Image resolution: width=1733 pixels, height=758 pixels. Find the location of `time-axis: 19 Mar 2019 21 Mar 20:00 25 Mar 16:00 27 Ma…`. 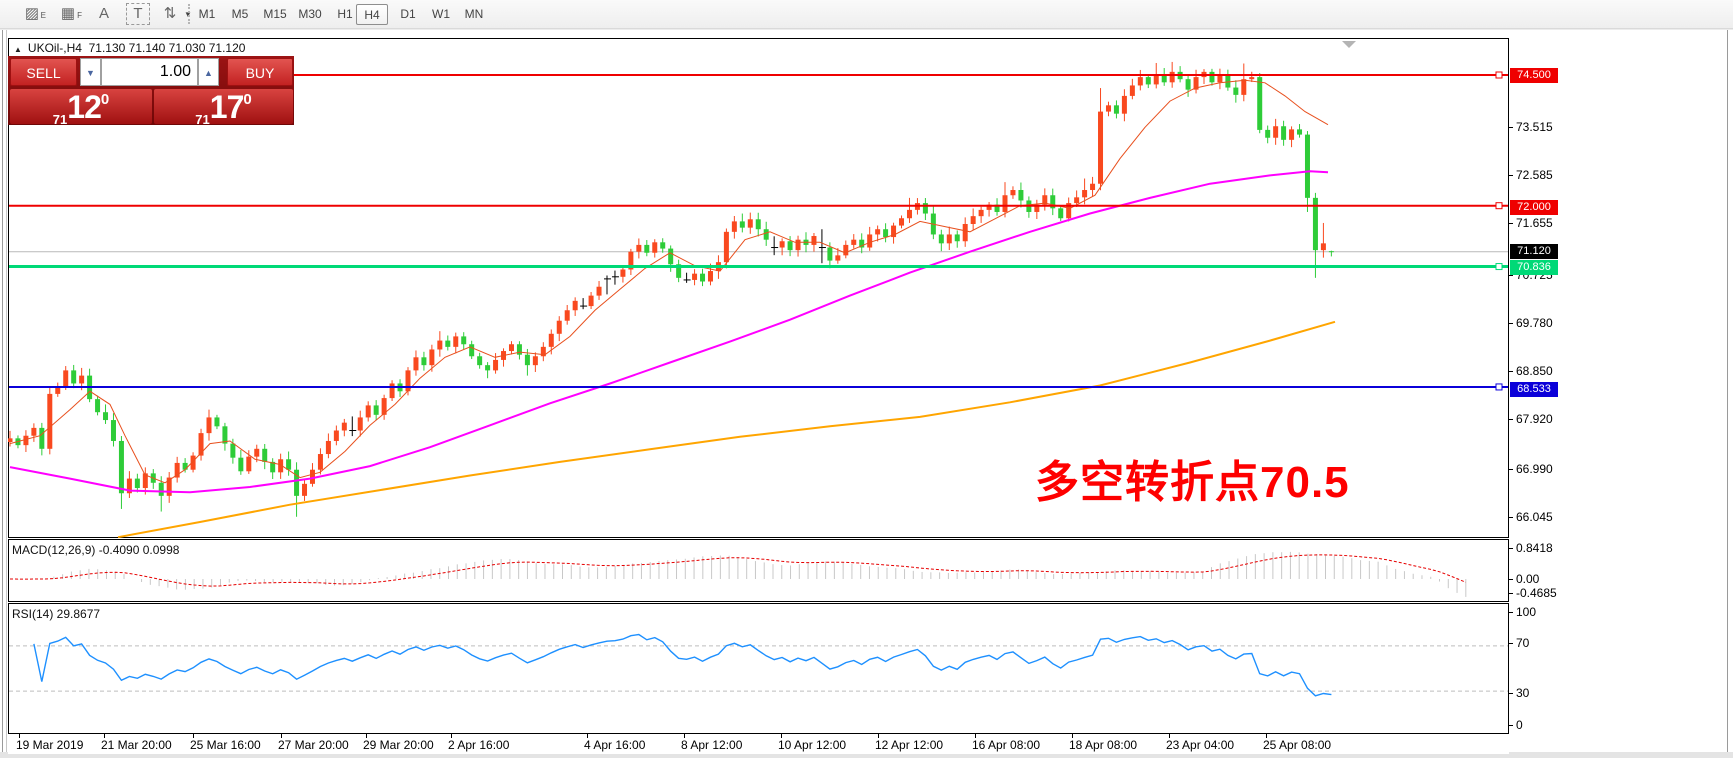

time-axis: 19 Mar 2019 21 Mar 20:00 25 Mar 16:00 27 Ma… is located at coordinates (758, 744).